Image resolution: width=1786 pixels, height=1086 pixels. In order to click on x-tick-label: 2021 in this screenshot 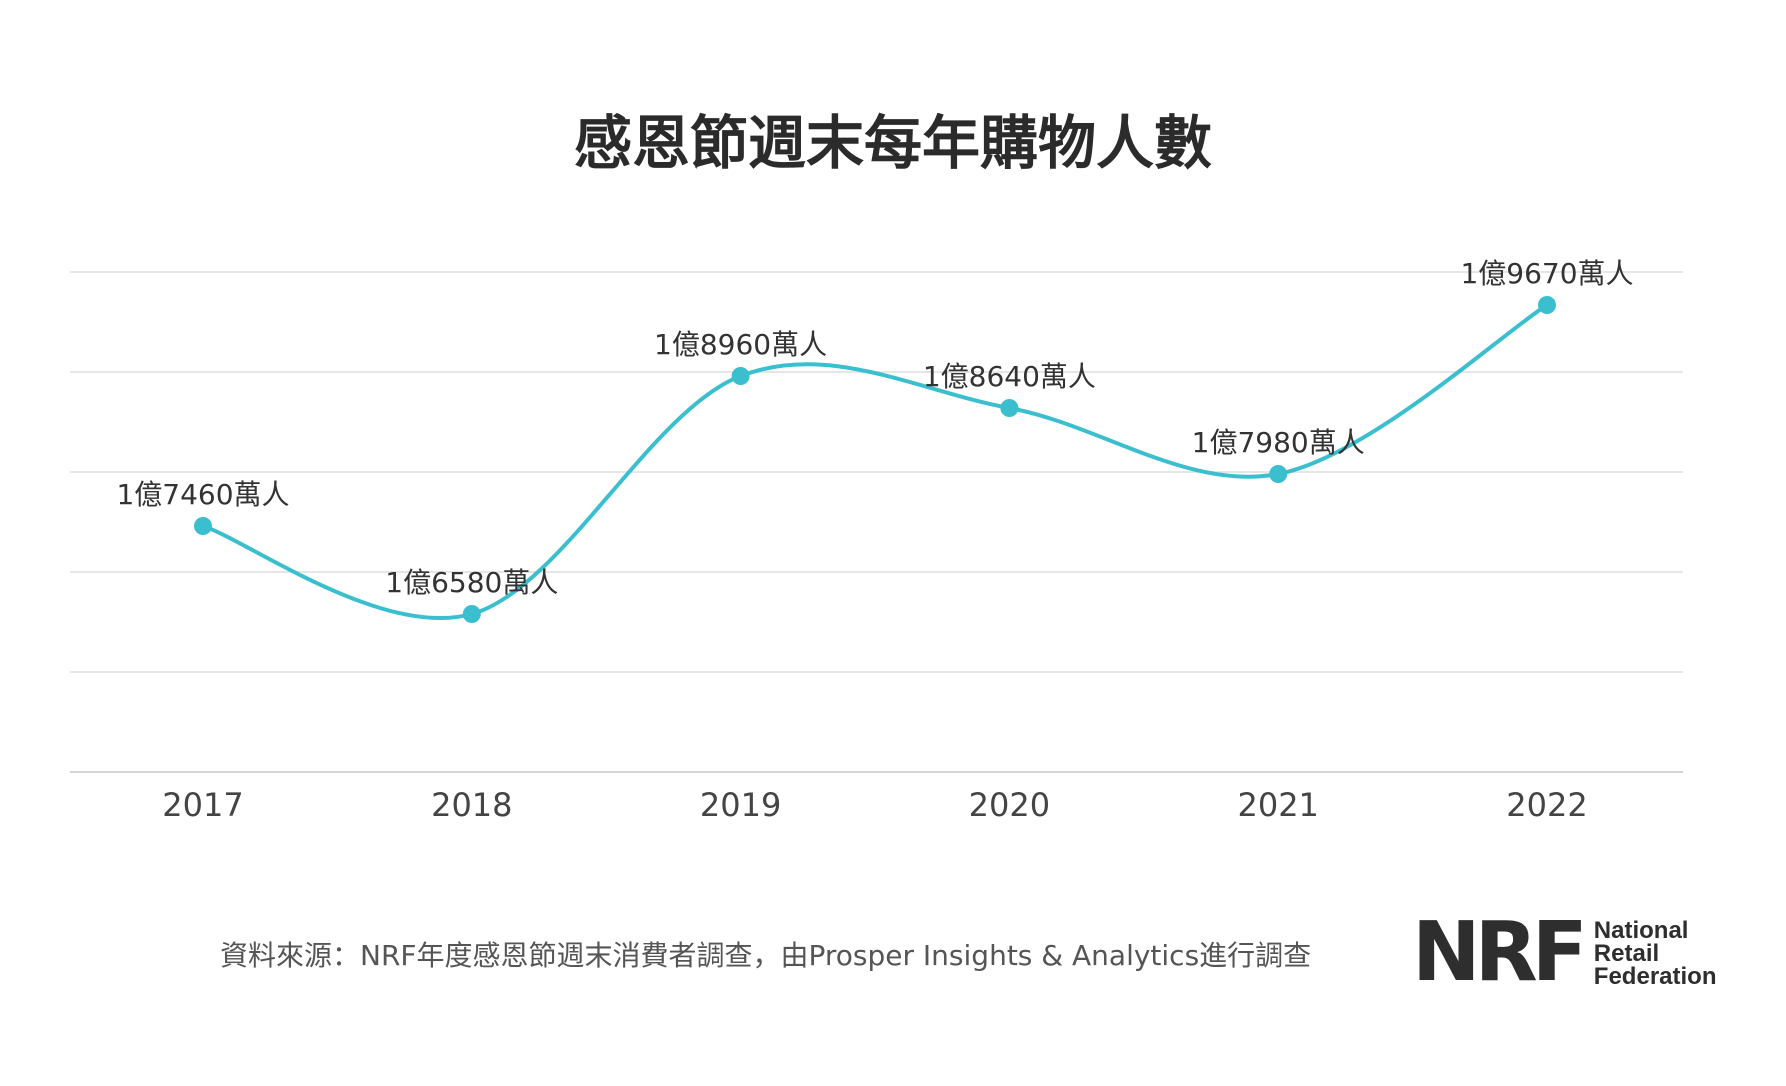, I will do `click(1277, 805)`.